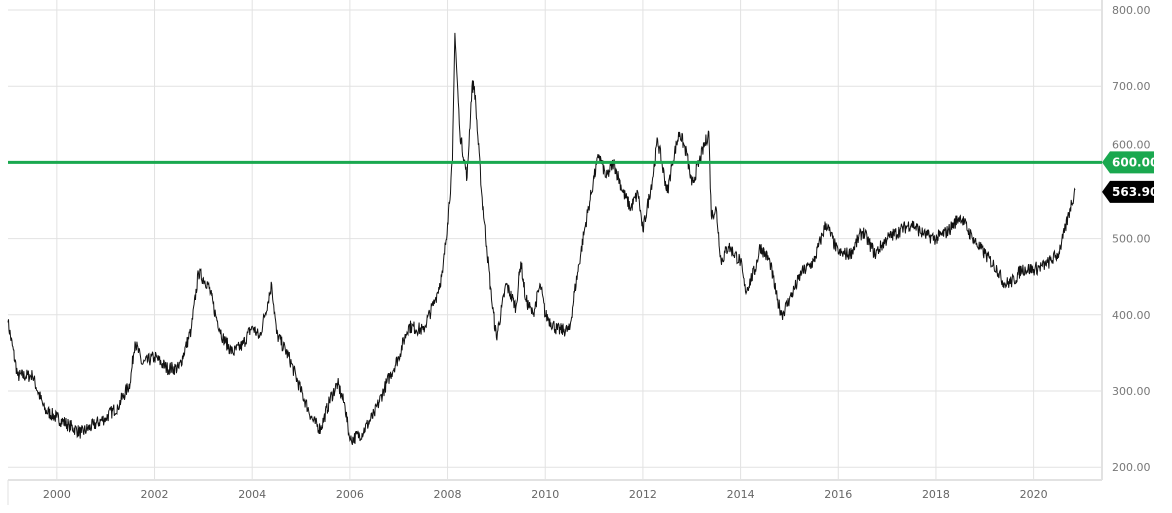 The width and height of the screenshot is (1172, 513). I want to click on last-price-label: 563.90, so click(1130, 191).